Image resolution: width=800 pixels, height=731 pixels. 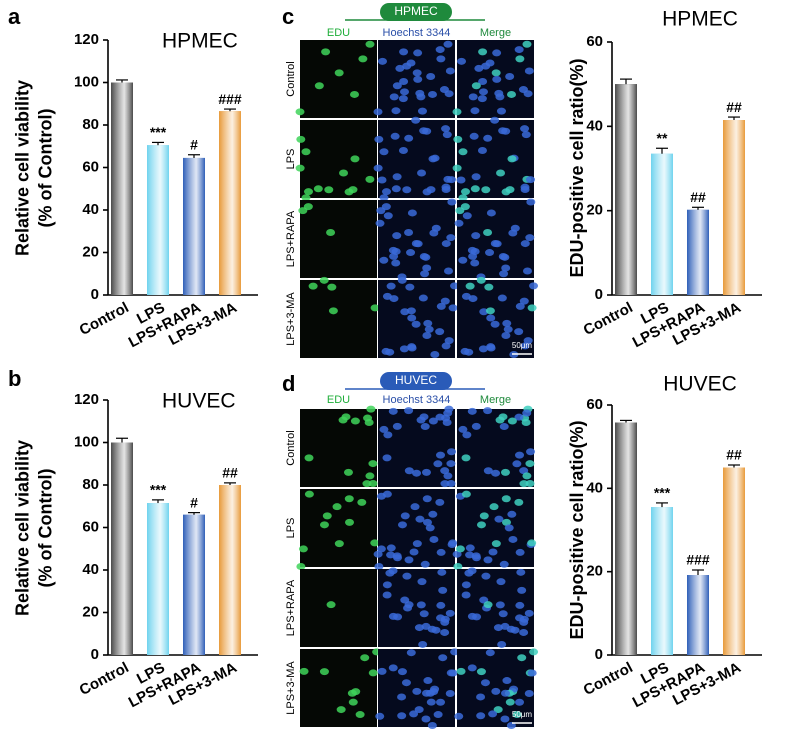 I want to click on x-tick-label: Control, so click(x=608, y=319).